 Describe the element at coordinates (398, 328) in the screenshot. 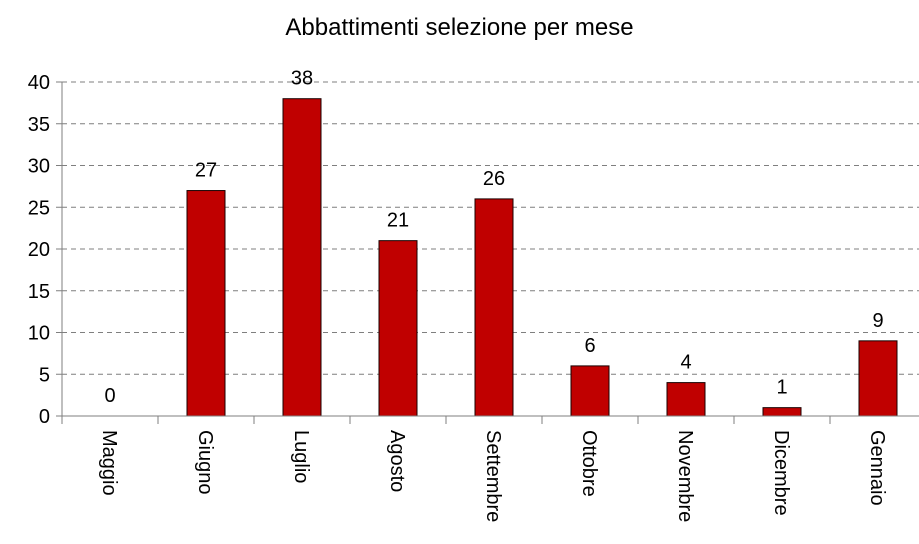

I see `bar-agosto` at that location.